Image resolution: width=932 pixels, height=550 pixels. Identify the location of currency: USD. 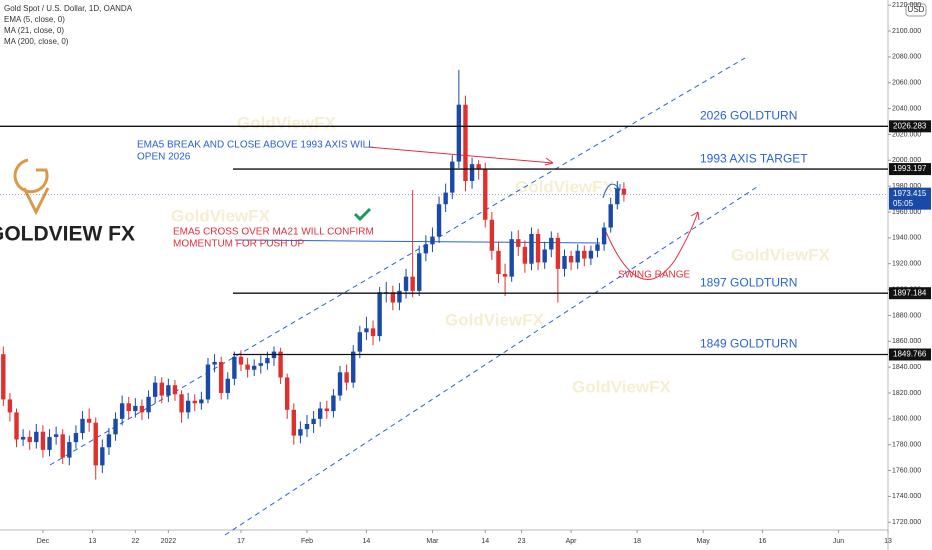
(916, 9).